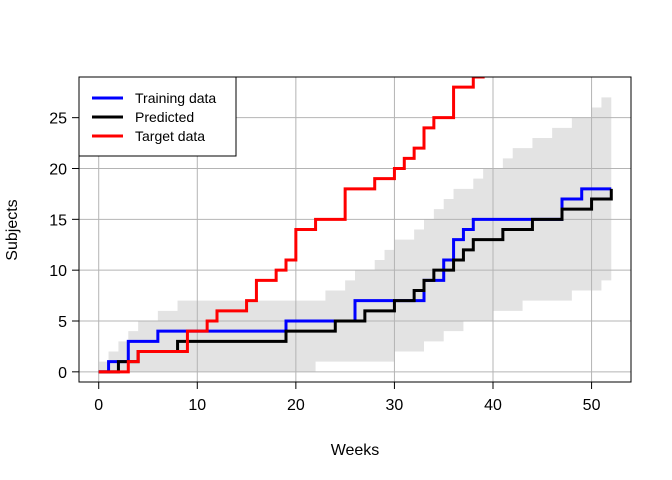 The height and width of the screenshot is (480, 672). I want to click on x-tick-label: 0, so click(98, 405).